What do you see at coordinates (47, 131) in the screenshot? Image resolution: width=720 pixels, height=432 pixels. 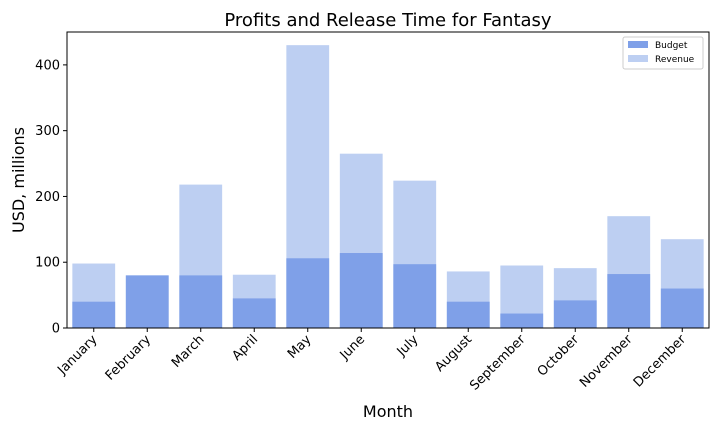 I see `y-tick-label: 300` at bounding box center [47, 131].